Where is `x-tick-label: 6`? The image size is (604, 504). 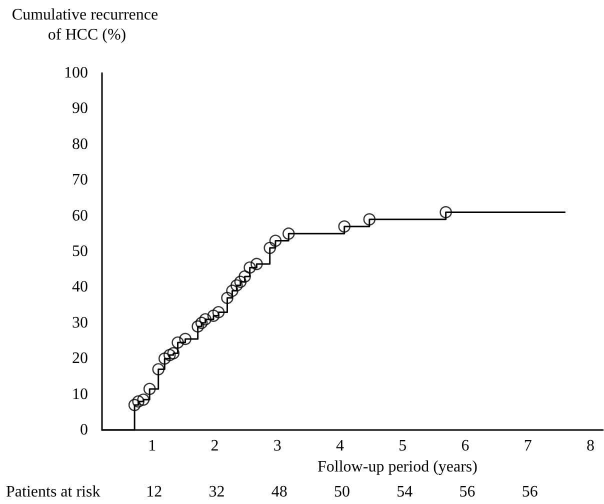 x-tick-label: 6 is located at coordinates (465, 446).